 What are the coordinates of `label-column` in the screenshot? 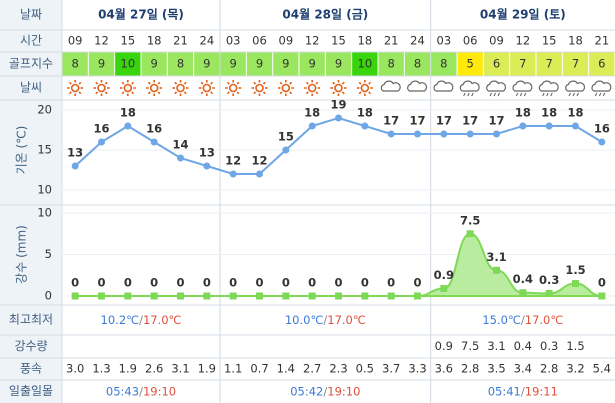 It's located at (31, 201).